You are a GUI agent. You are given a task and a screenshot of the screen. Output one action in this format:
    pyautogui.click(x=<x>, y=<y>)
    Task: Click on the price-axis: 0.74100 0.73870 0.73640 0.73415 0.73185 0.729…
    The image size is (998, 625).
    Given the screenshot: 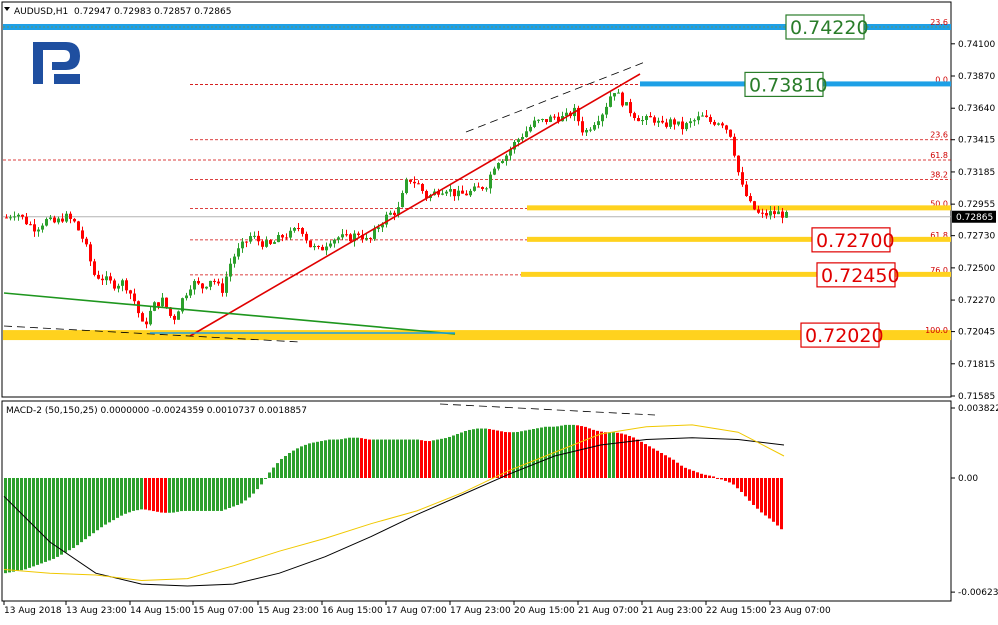 What is the action you would take?
    pyautogui.click(x=973, y=221)
    